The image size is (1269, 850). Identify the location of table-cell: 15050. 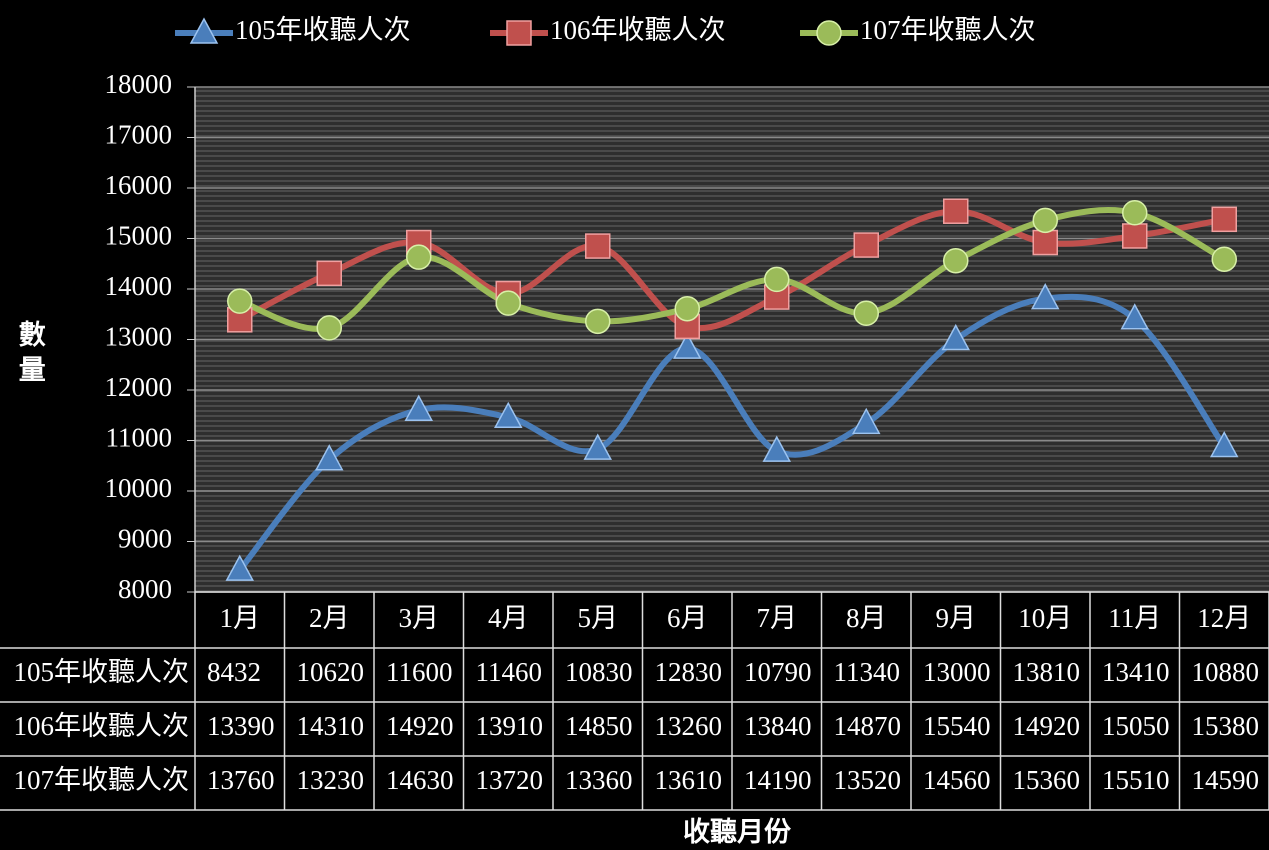
(1136, 726).